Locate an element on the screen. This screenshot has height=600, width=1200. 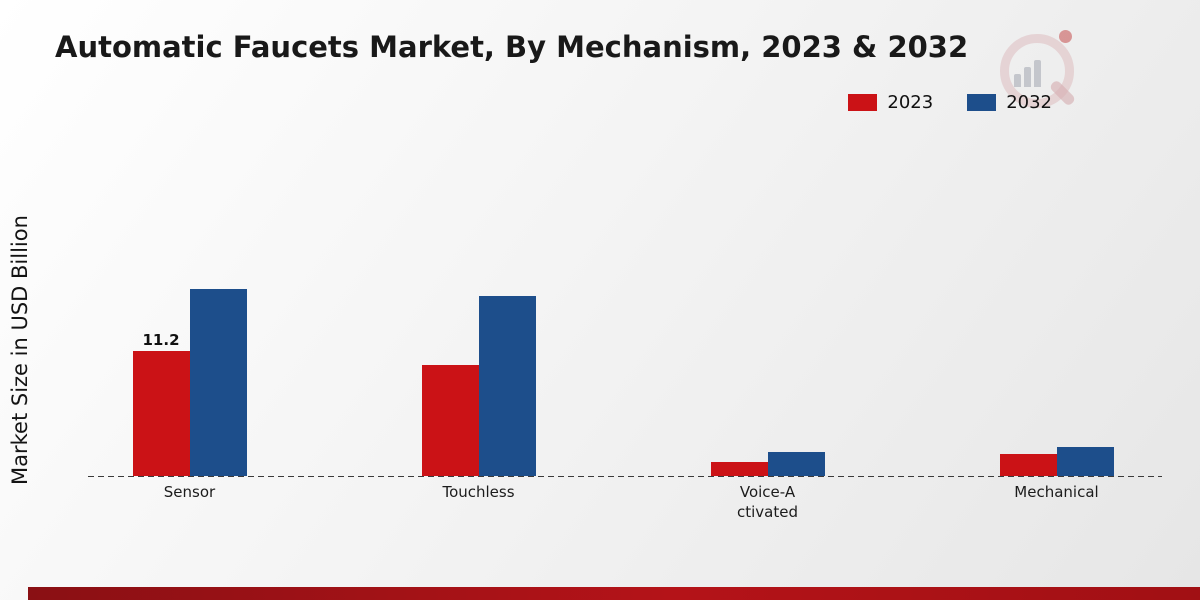
x-axis-baseline is located at coordinates (625, 476).